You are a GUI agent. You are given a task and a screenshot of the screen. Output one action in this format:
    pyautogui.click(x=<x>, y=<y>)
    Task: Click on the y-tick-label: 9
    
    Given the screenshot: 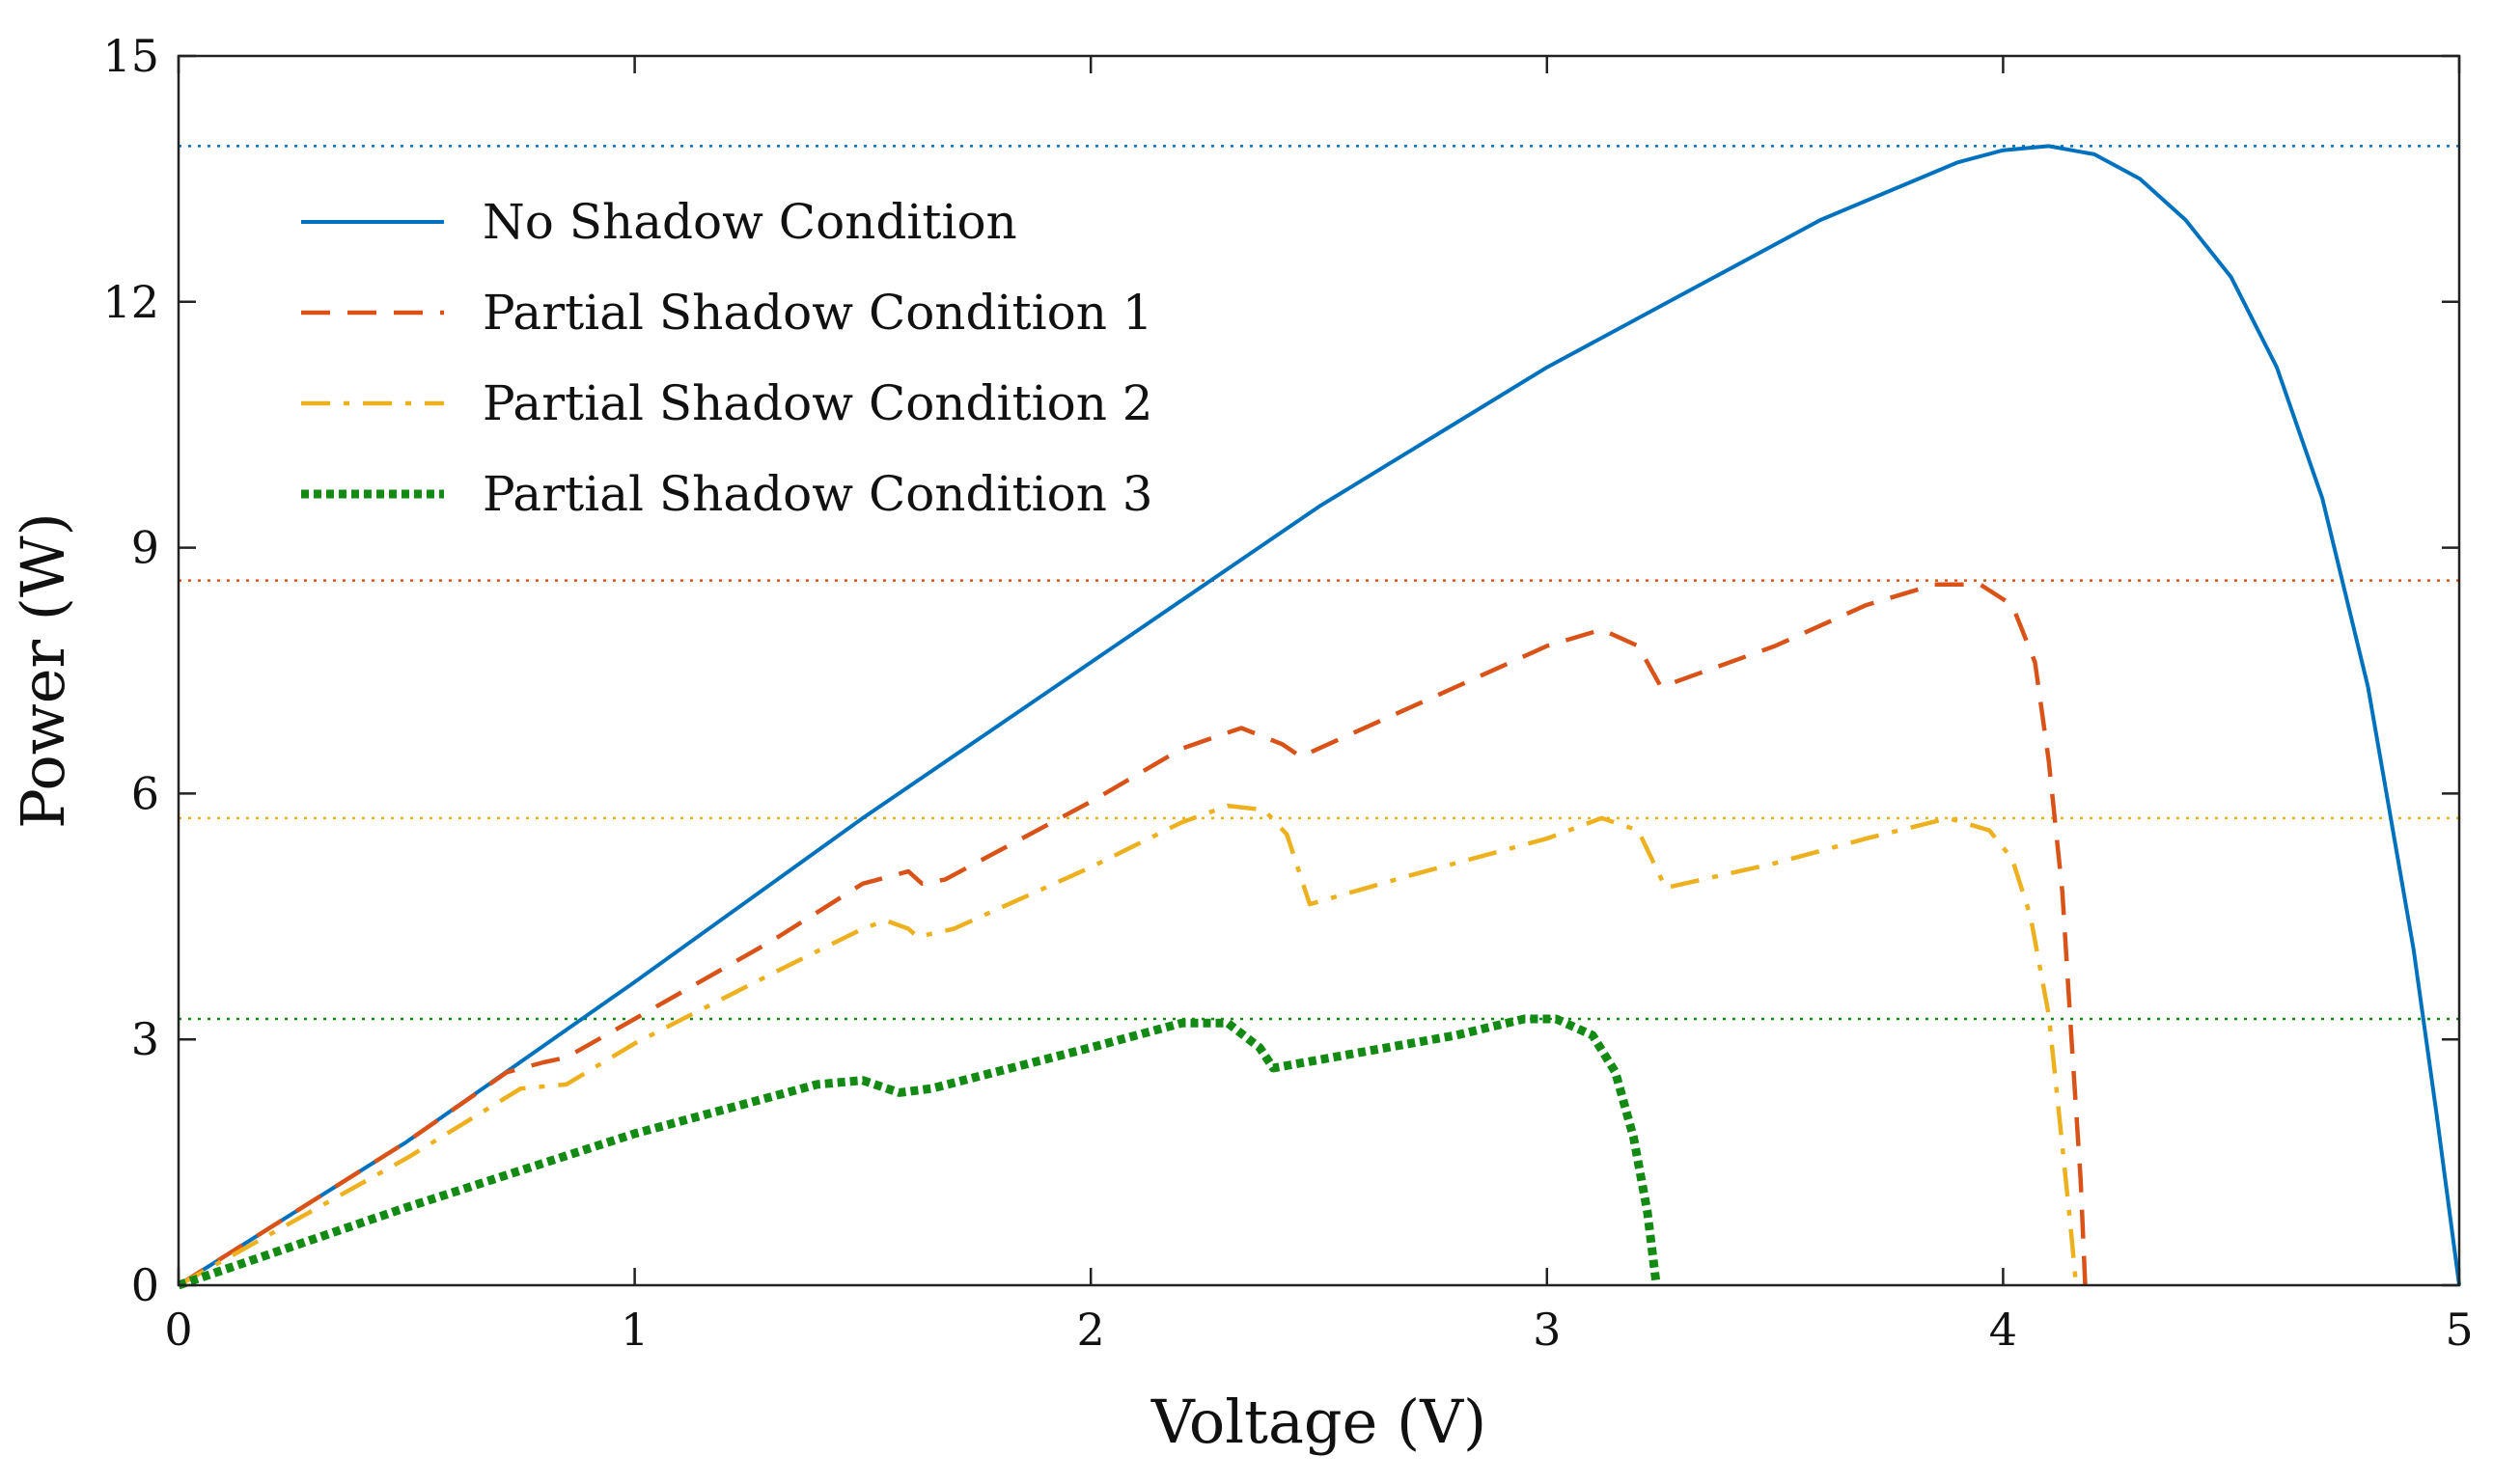 What is the action you would take?
    pyautogui.click(x=145, y=548)
    